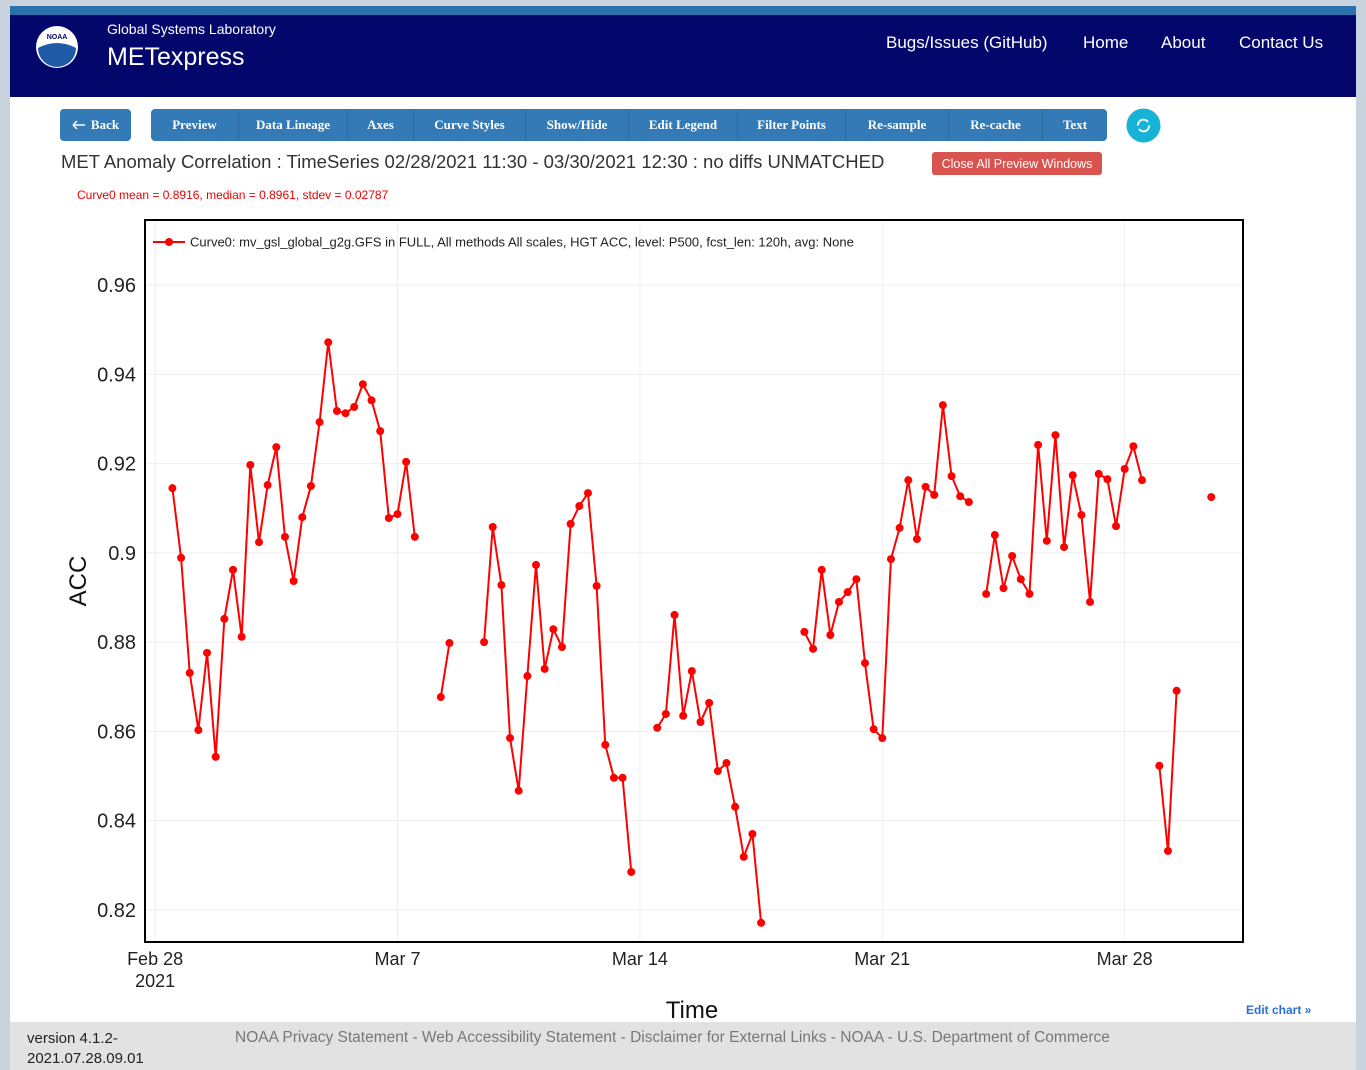 The height and width of the screenshot is (1070, 1366). What do you see at coordinates (397, 959) in the screenshot?
I see `x-tick-label: Mar 7` at bounding box center [397, 959].